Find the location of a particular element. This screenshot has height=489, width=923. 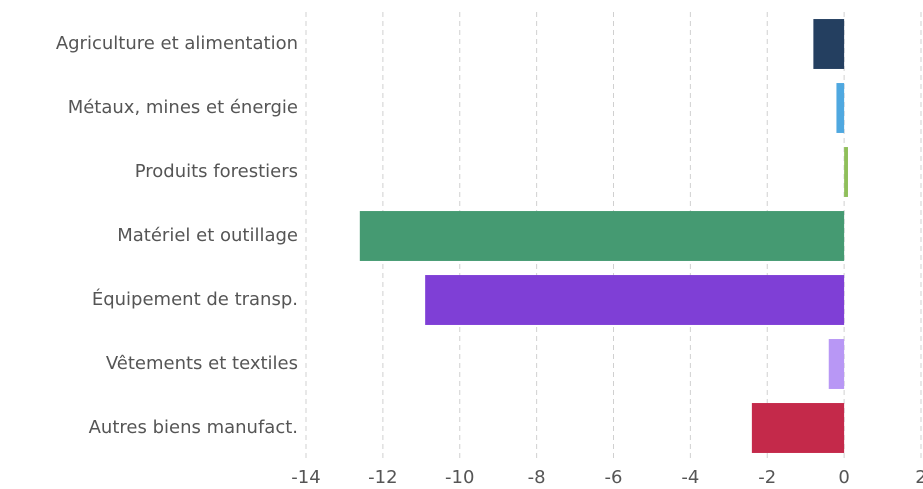

x-tick-label: -4 is located at coordinates (690, 477).